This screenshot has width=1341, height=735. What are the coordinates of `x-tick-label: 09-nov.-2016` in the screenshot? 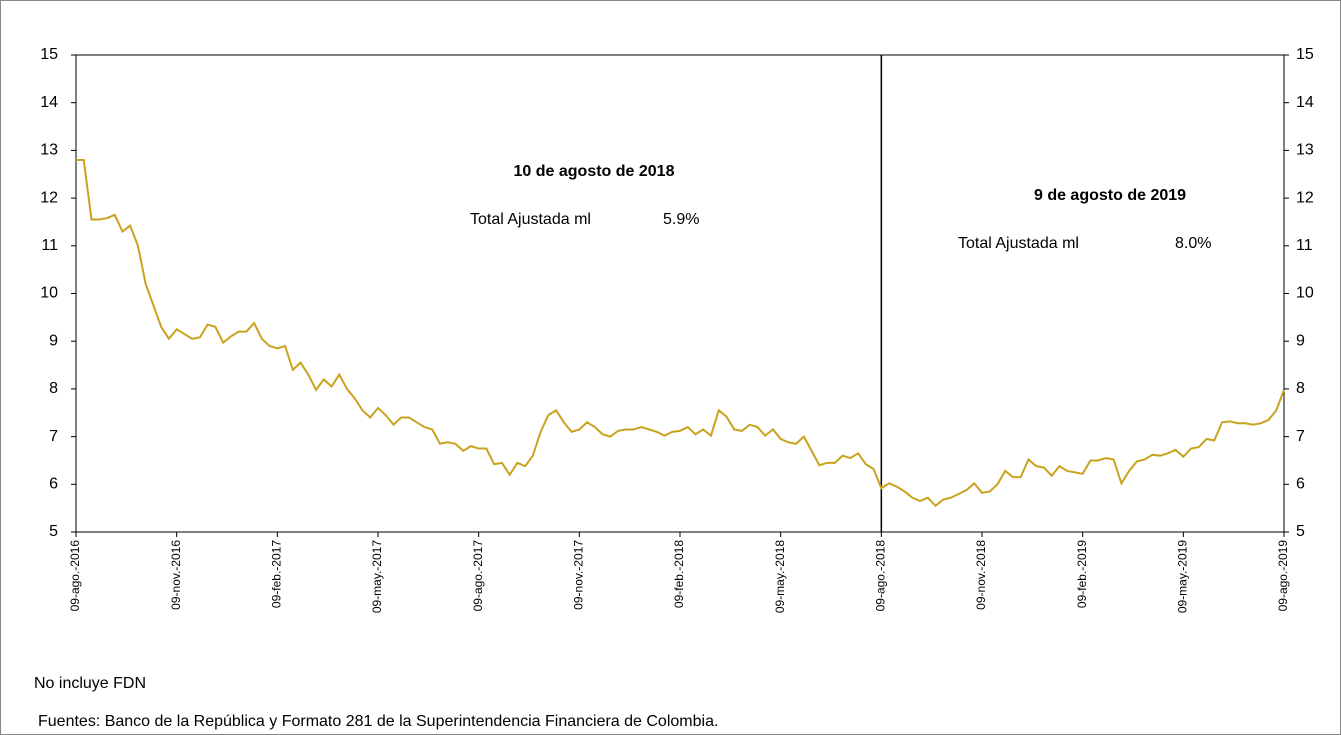 It's located at (176, 575).